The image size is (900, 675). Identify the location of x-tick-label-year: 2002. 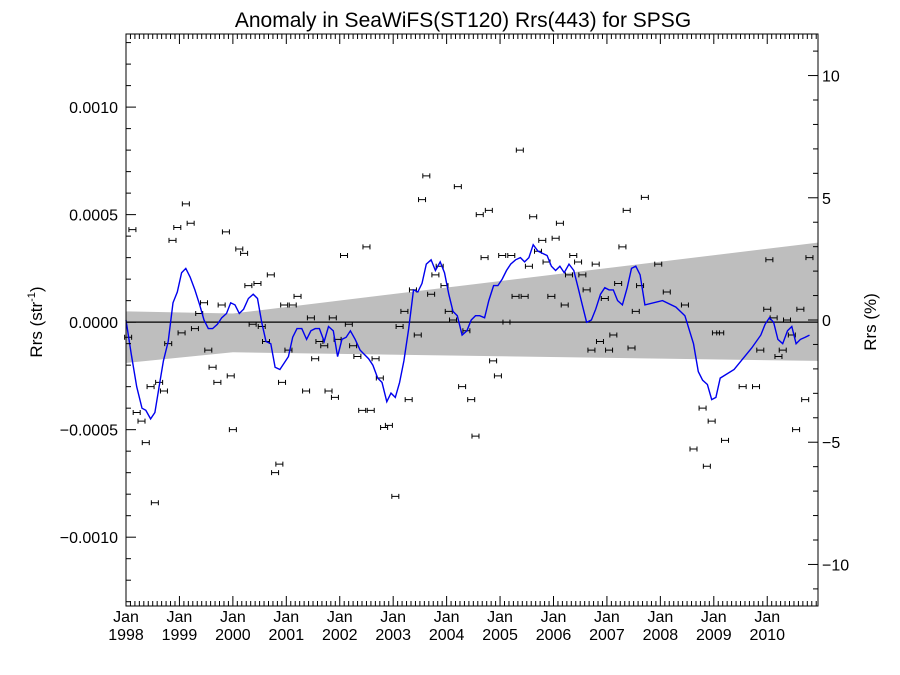
(340, 635).